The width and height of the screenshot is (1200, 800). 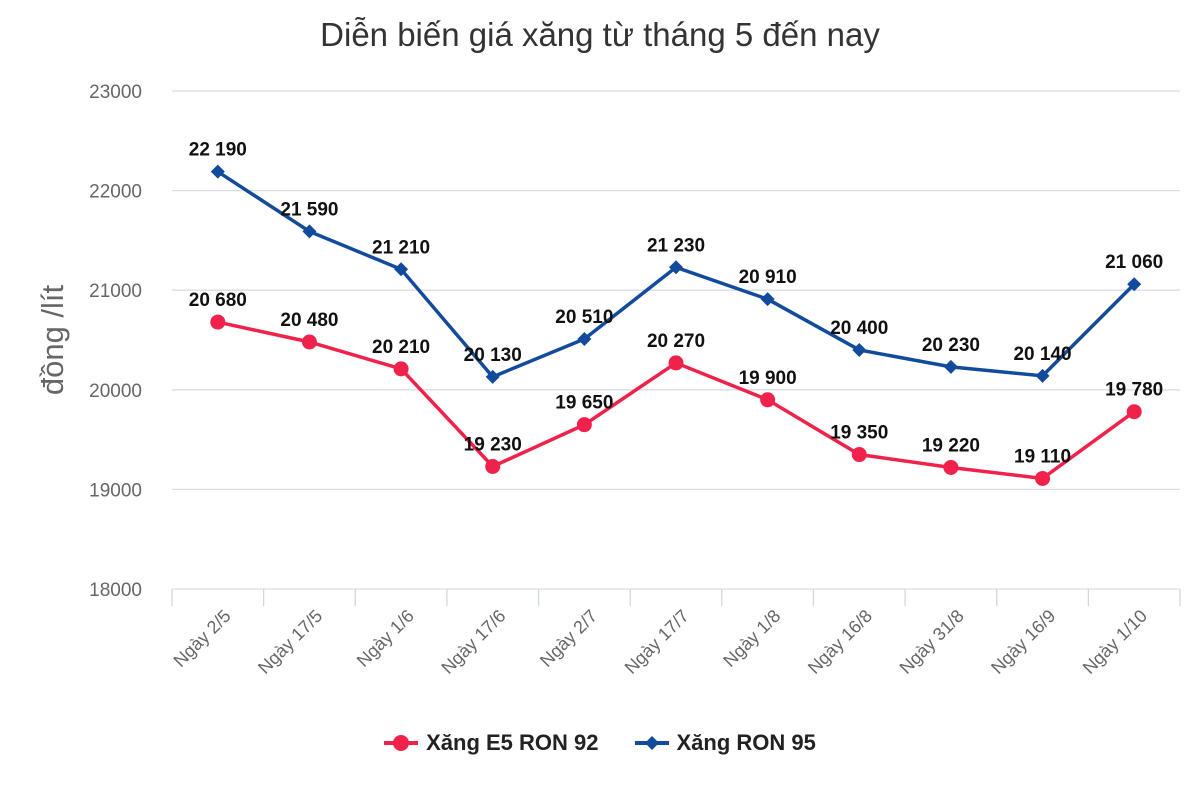 I want to click on legend-item-e5: Xăng E5 RON 92, so click(x=491, y=743).